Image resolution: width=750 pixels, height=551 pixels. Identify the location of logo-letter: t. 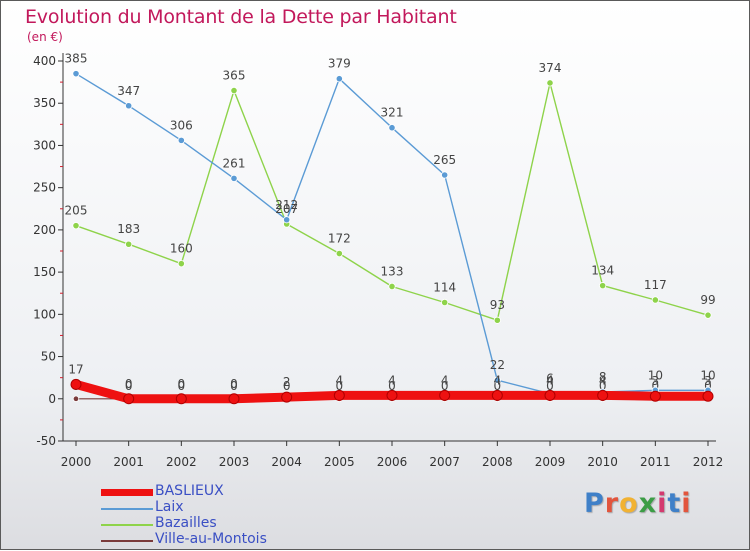
(674, 503).